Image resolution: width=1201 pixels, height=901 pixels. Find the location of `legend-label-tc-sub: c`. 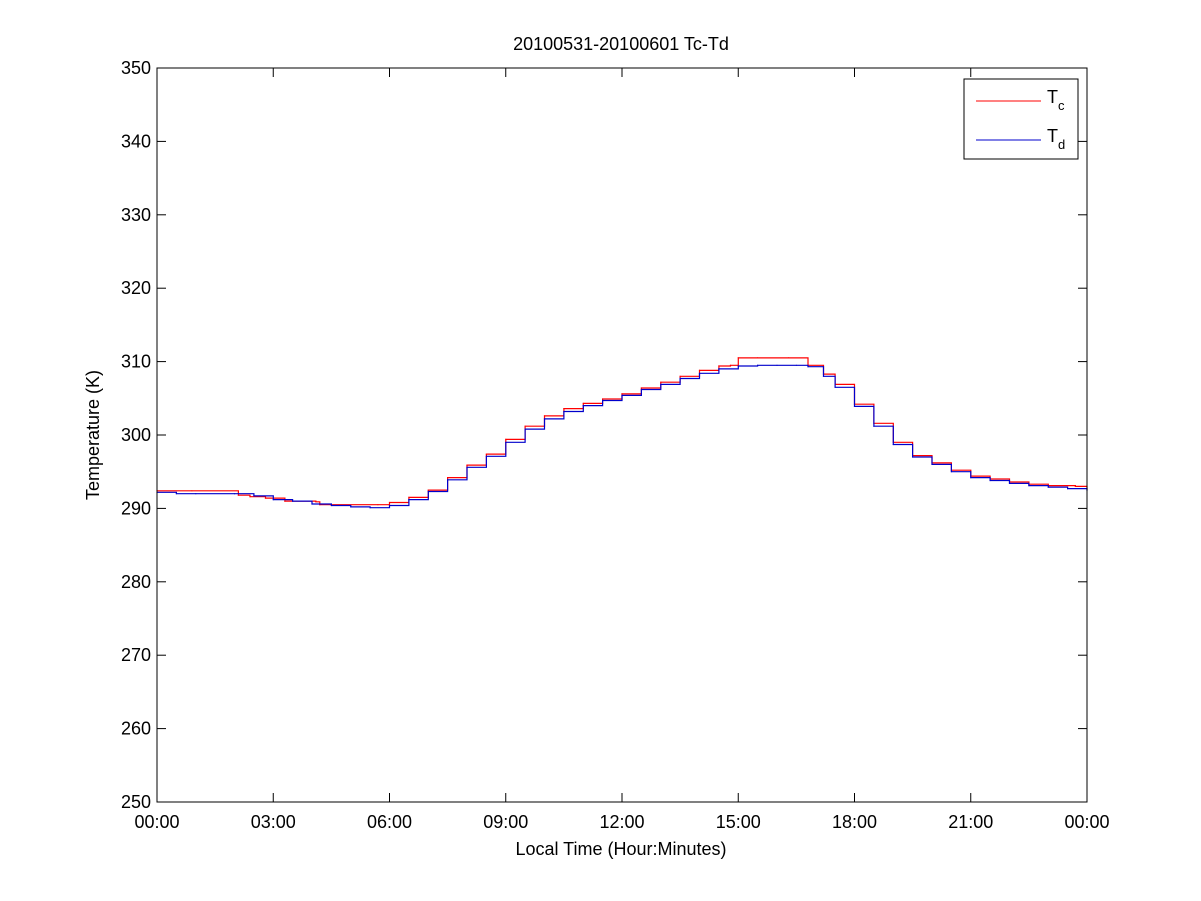

legend-label-tc-sub: c is located at coordinates (1061, 105).